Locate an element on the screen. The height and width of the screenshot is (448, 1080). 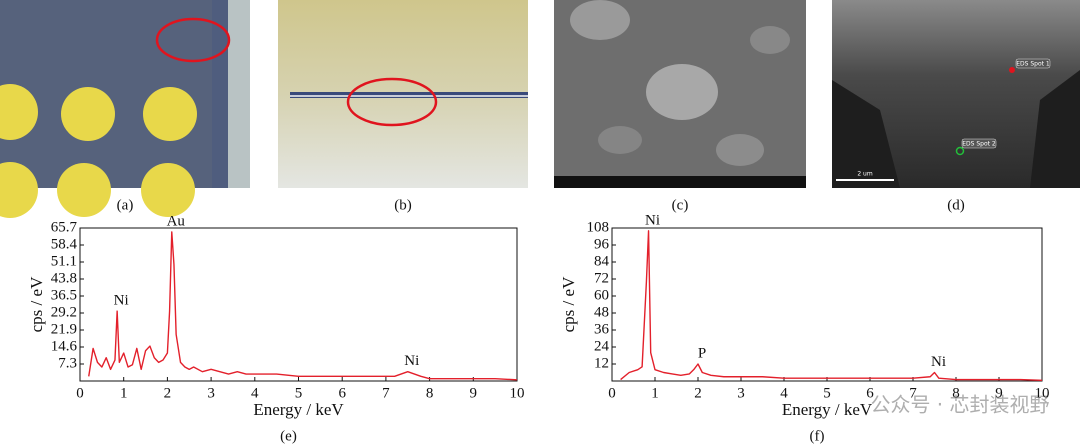
image-d: EDS Spot 1 EDS Spot 2 2 um is located at coordinates (956, 94).